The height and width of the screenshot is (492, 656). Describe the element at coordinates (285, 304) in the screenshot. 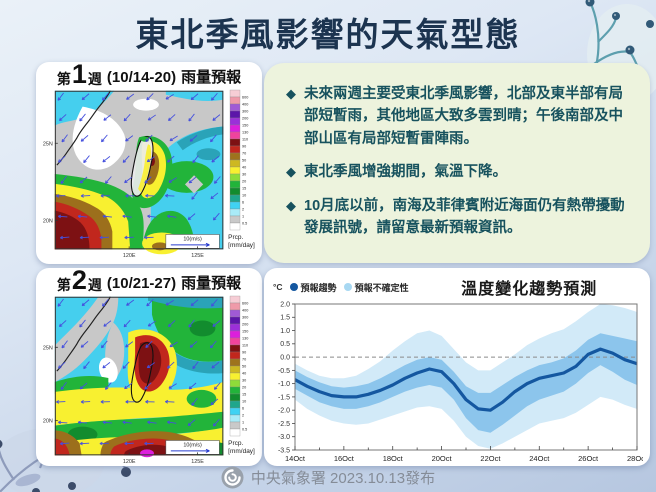

I see `svg-text: 2.0` at that location.